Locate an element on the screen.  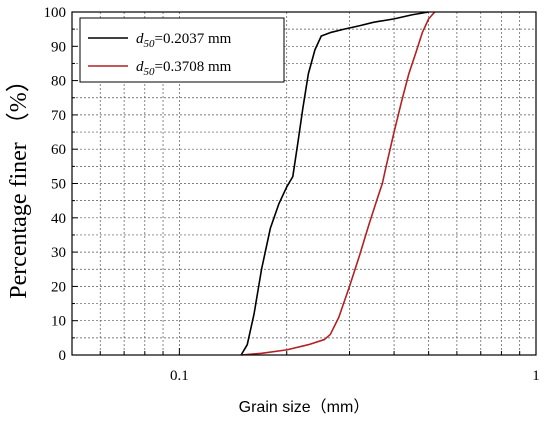
y-axis-label: Percentage finer （%） is located at coordinates (19, 183).